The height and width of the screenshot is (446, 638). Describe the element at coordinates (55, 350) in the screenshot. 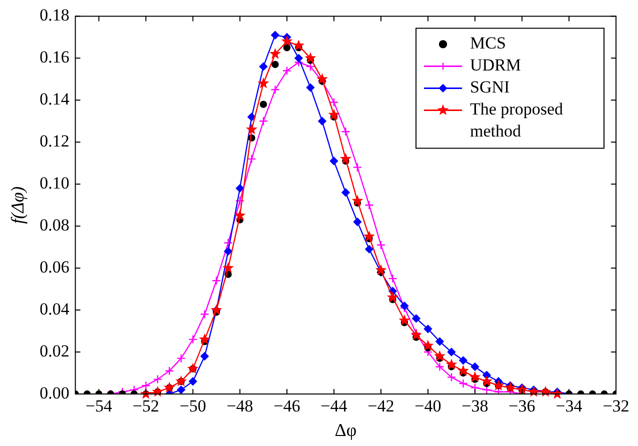

I see `y-tick-label: 0.02` at that location.